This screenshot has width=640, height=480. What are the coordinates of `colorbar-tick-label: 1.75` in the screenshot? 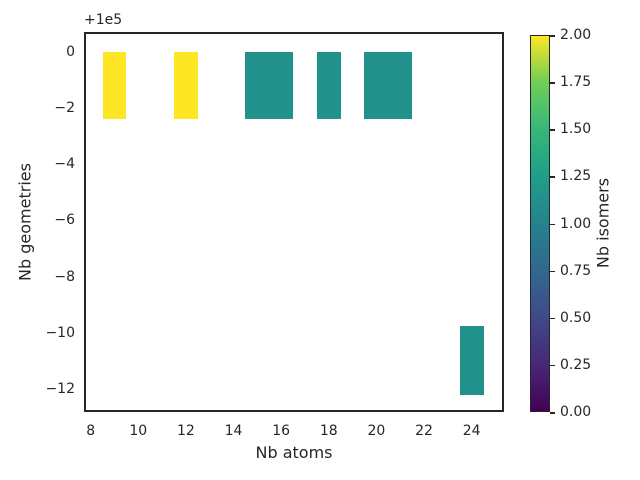 It's located at (576, 82).